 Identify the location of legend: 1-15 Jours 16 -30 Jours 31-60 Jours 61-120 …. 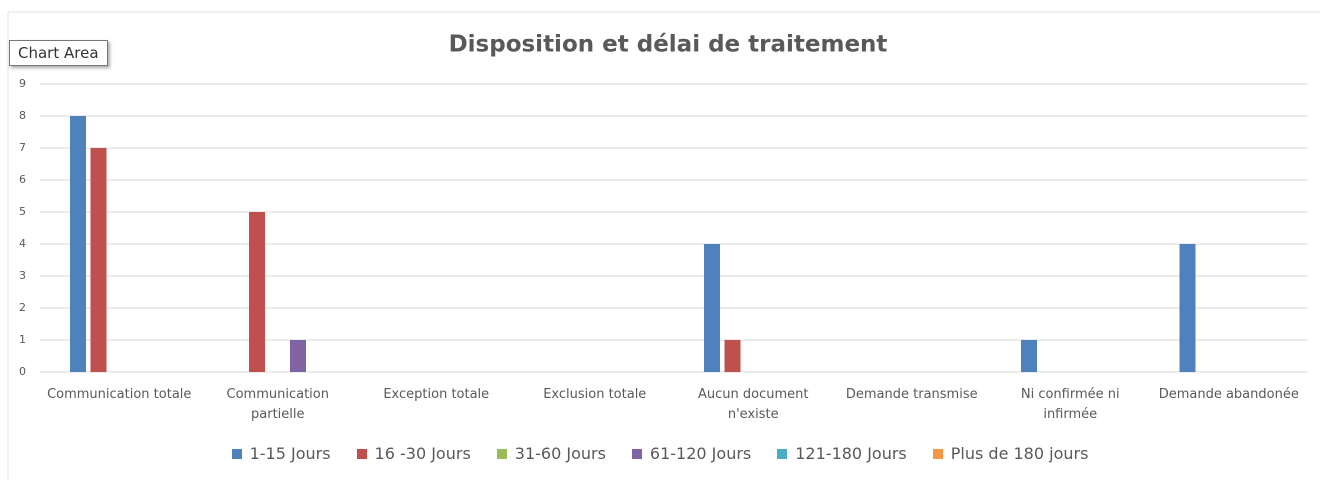
(660, 453).